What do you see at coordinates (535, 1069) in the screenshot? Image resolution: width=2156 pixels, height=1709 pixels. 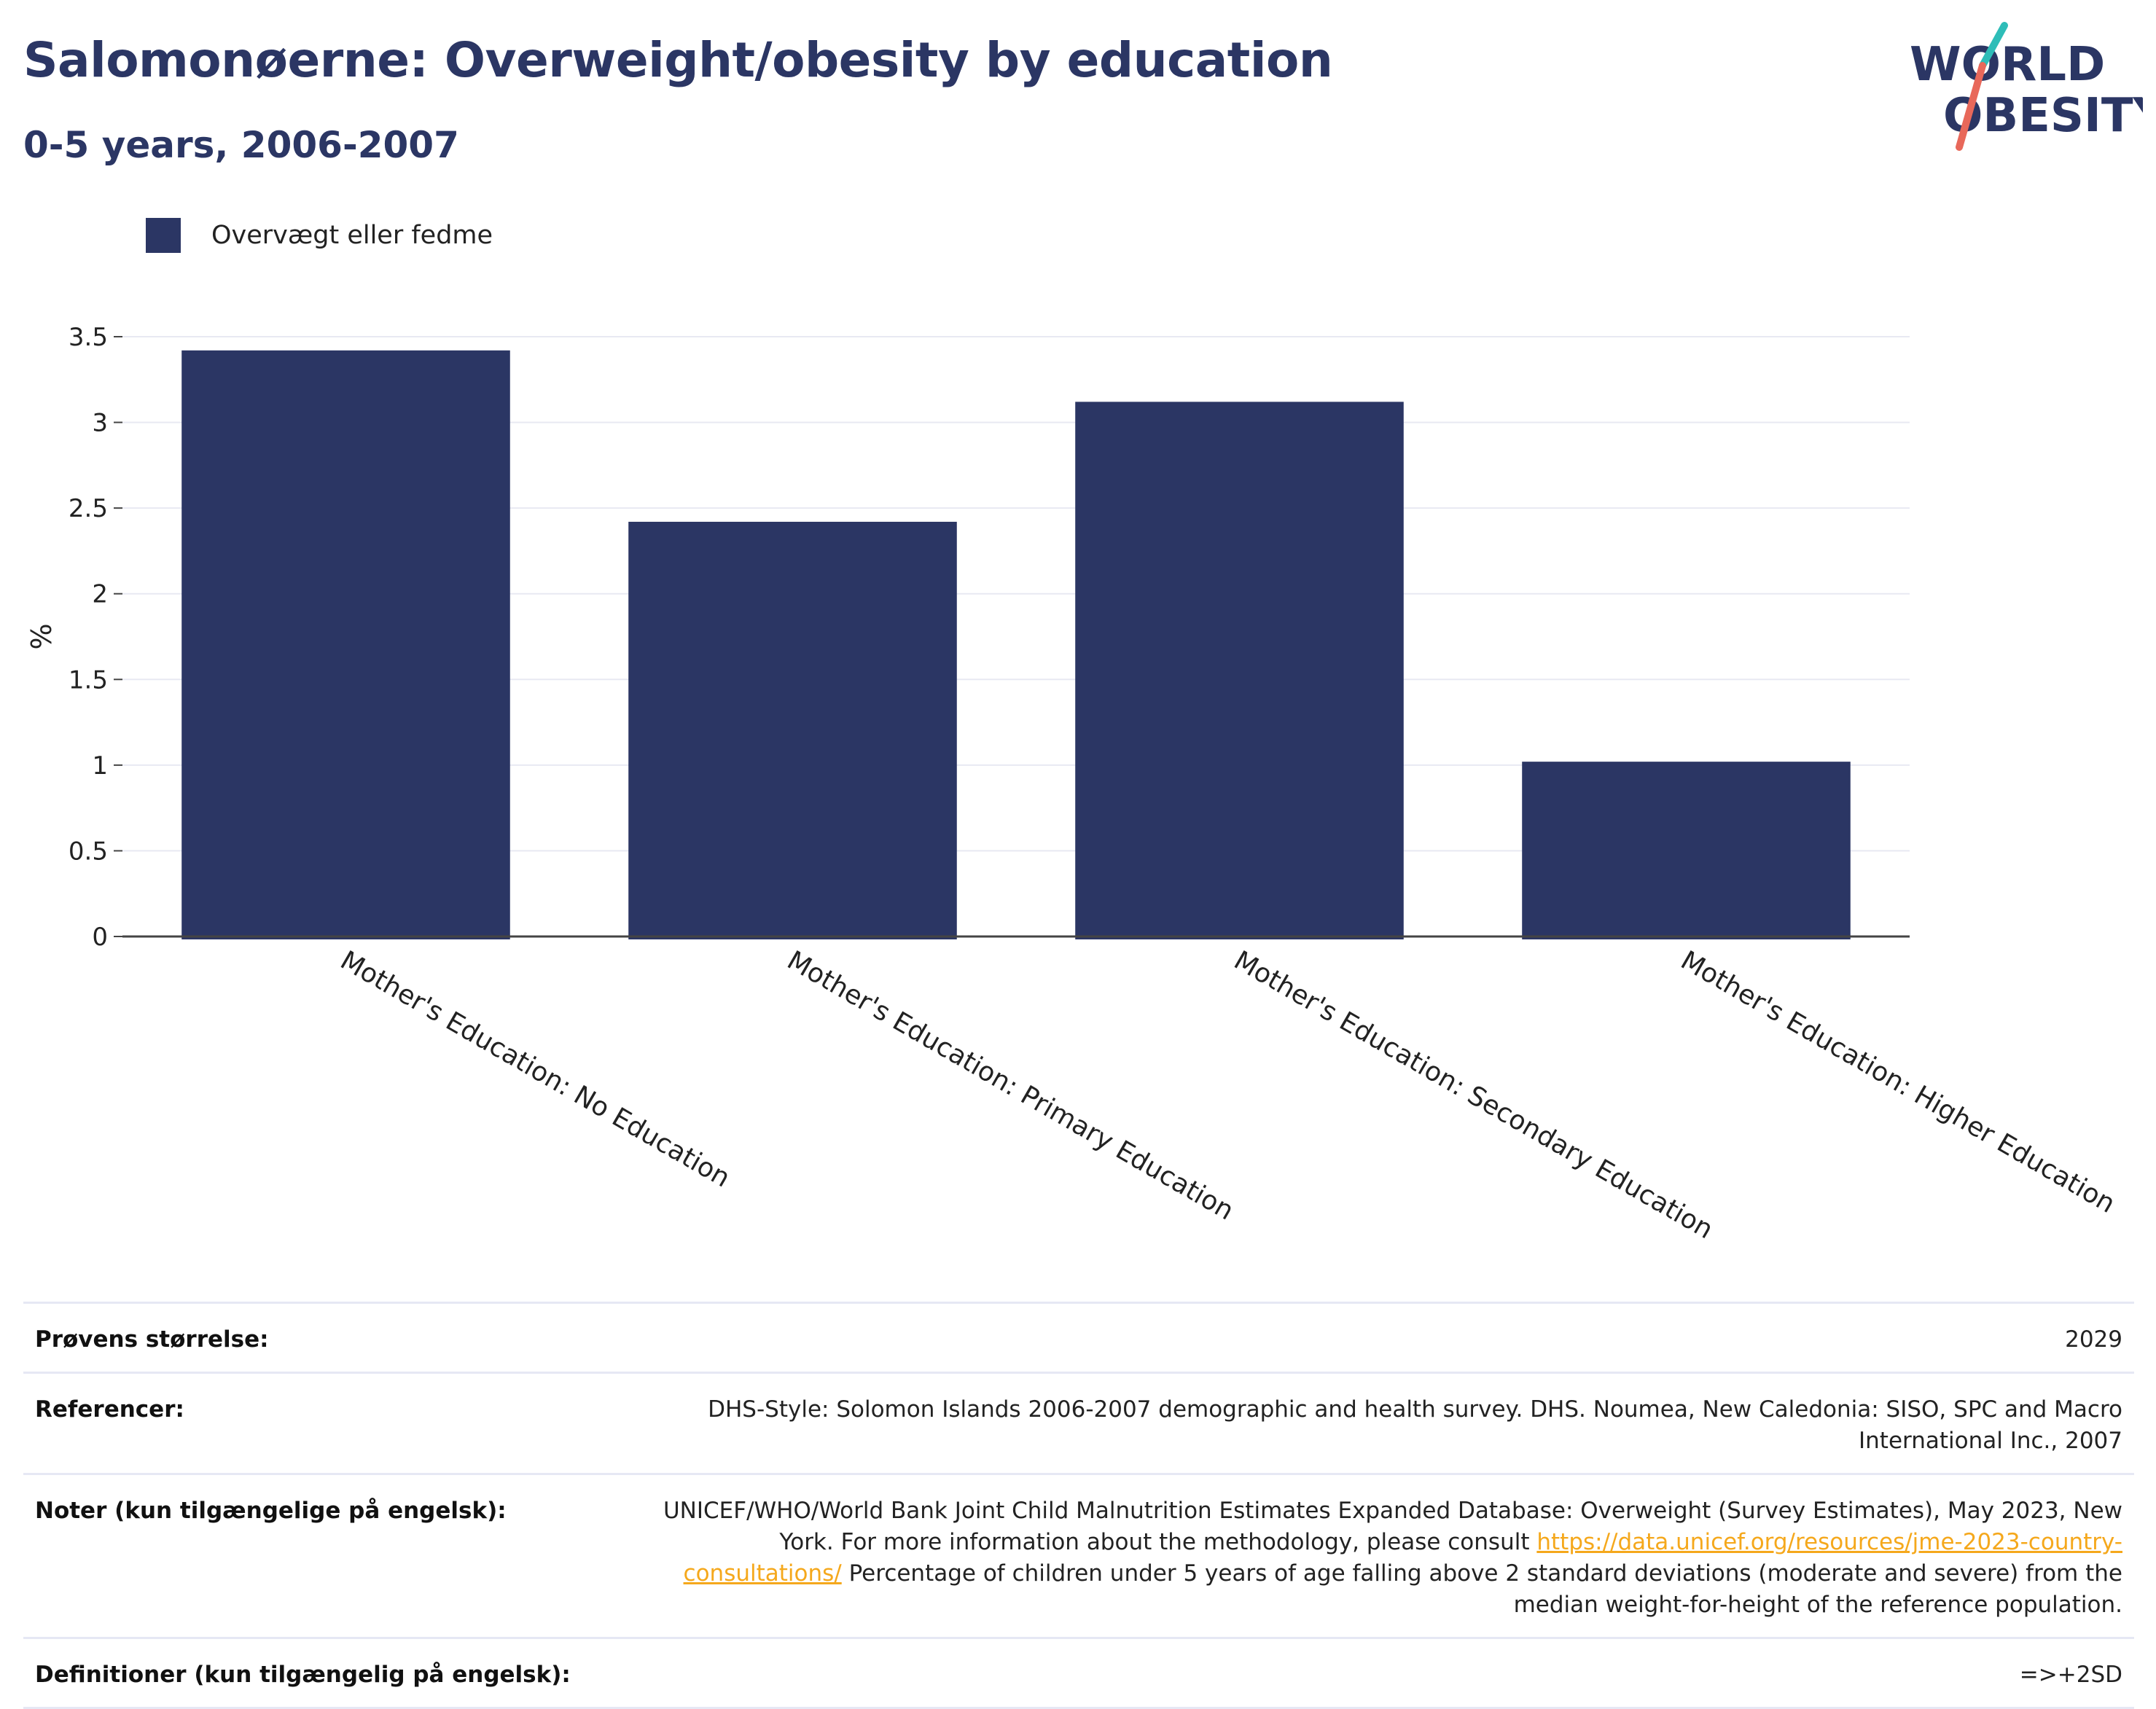 I see `x-tick-label: Mother's Education: No Education` at bounding box center [535, 1069].